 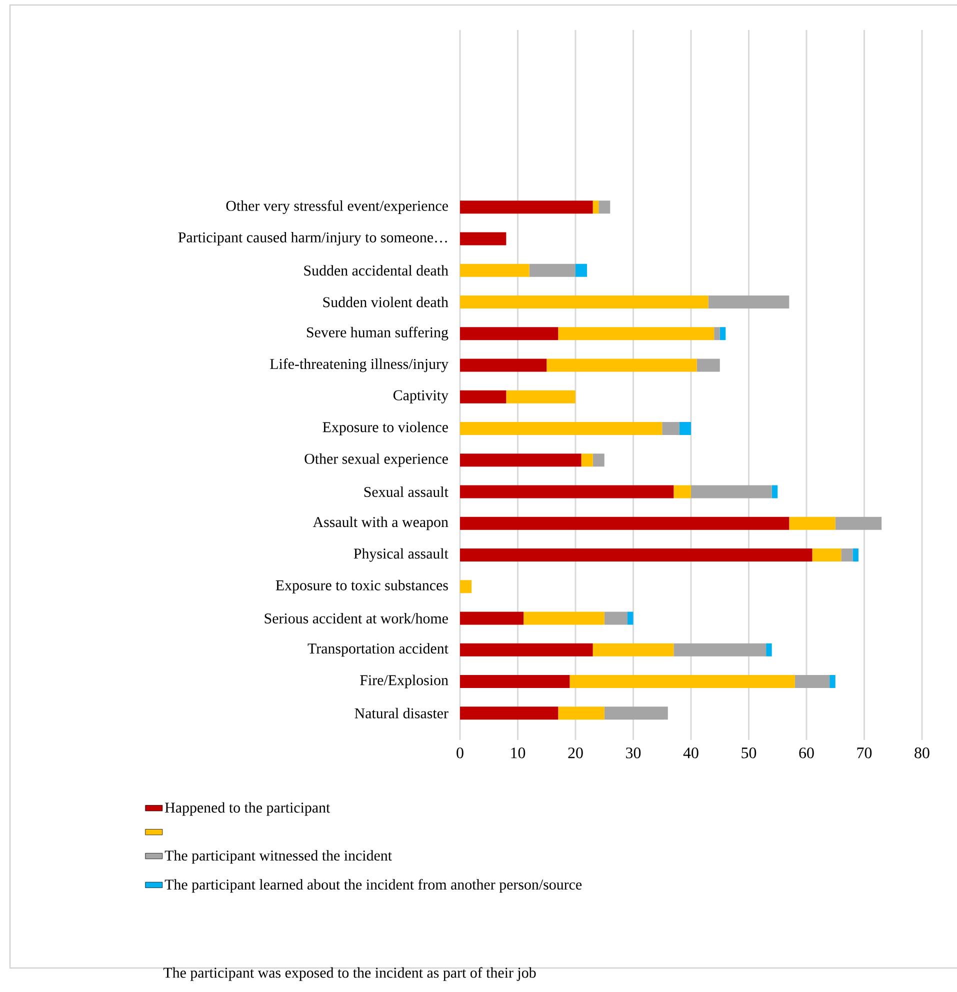 What do you see at coordinates (406, 491) in the screenshot?
I see `y-tick-label: Sexual assault` at bounding box center [406, 491].